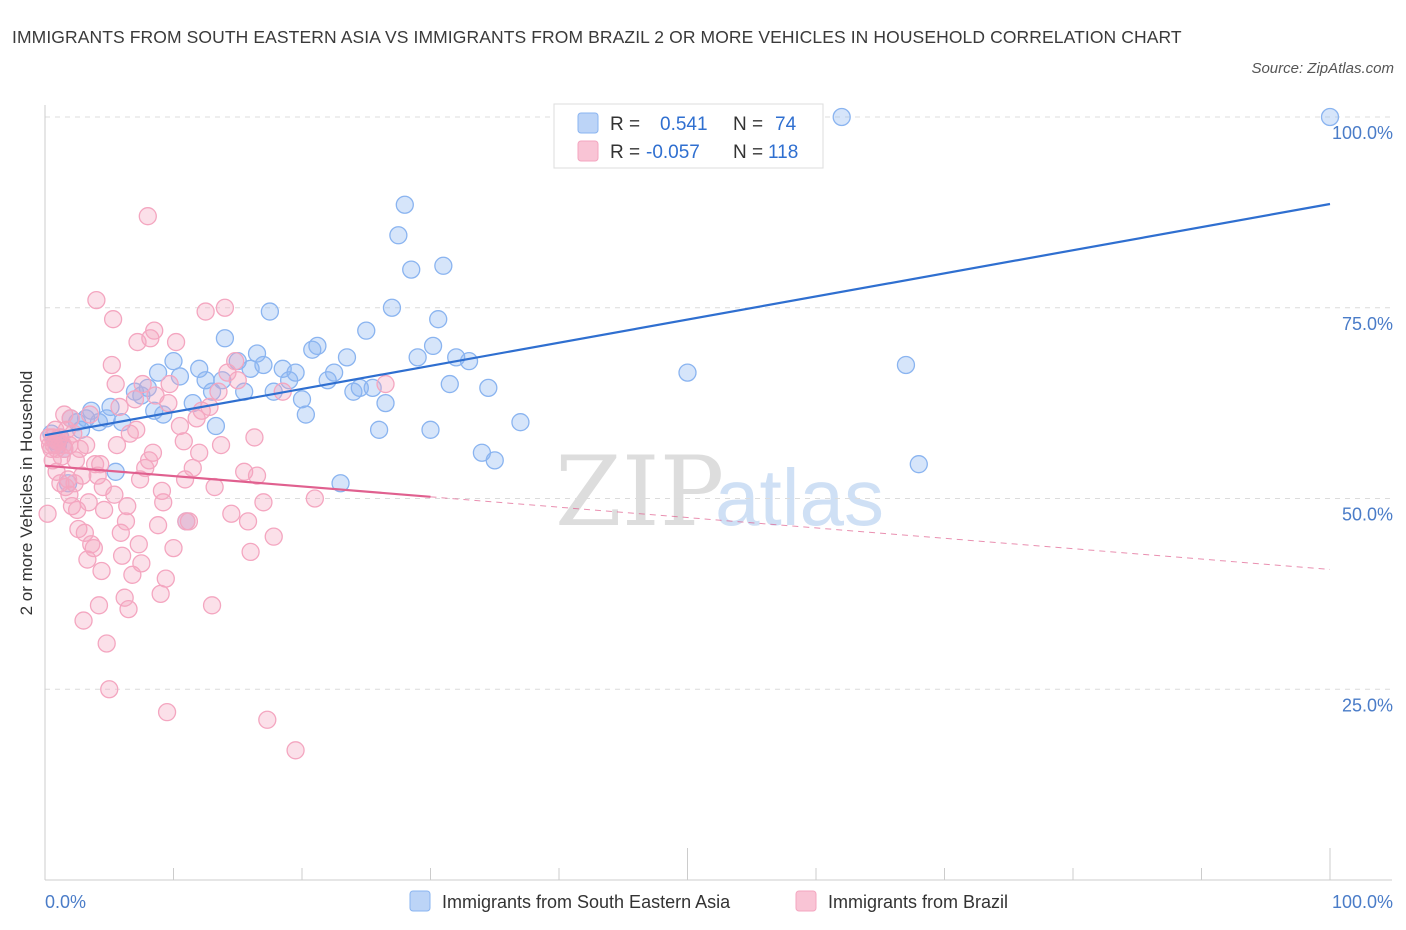 This screenshot has width=1406, height=930. Describe the element at coordinates (783, 152) in the screenshot. I see `legend-n-value-brazil: 118` at that location.